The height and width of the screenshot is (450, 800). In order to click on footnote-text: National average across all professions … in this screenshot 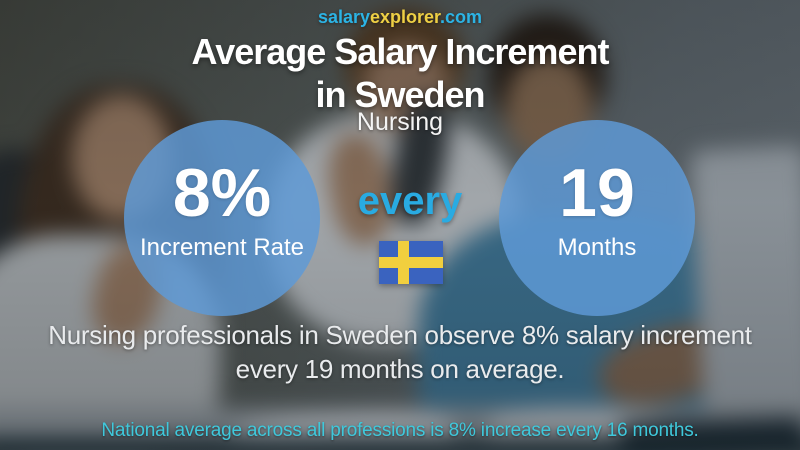, I will do `click(400, 430)`.